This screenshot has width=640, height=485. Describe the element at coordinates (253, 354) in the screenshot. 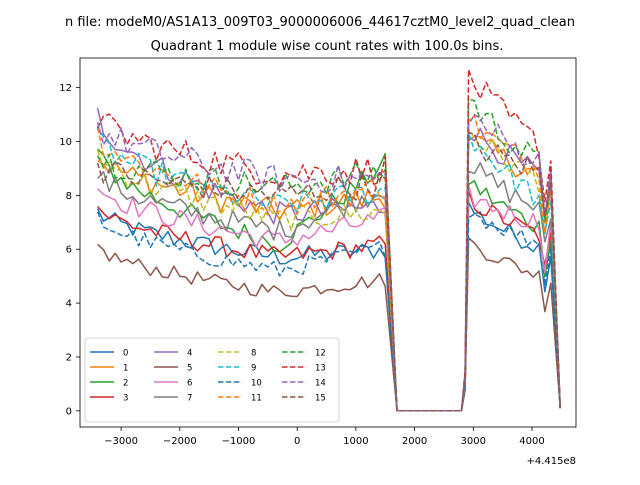

I see `legend-label-8: 8` at that location.